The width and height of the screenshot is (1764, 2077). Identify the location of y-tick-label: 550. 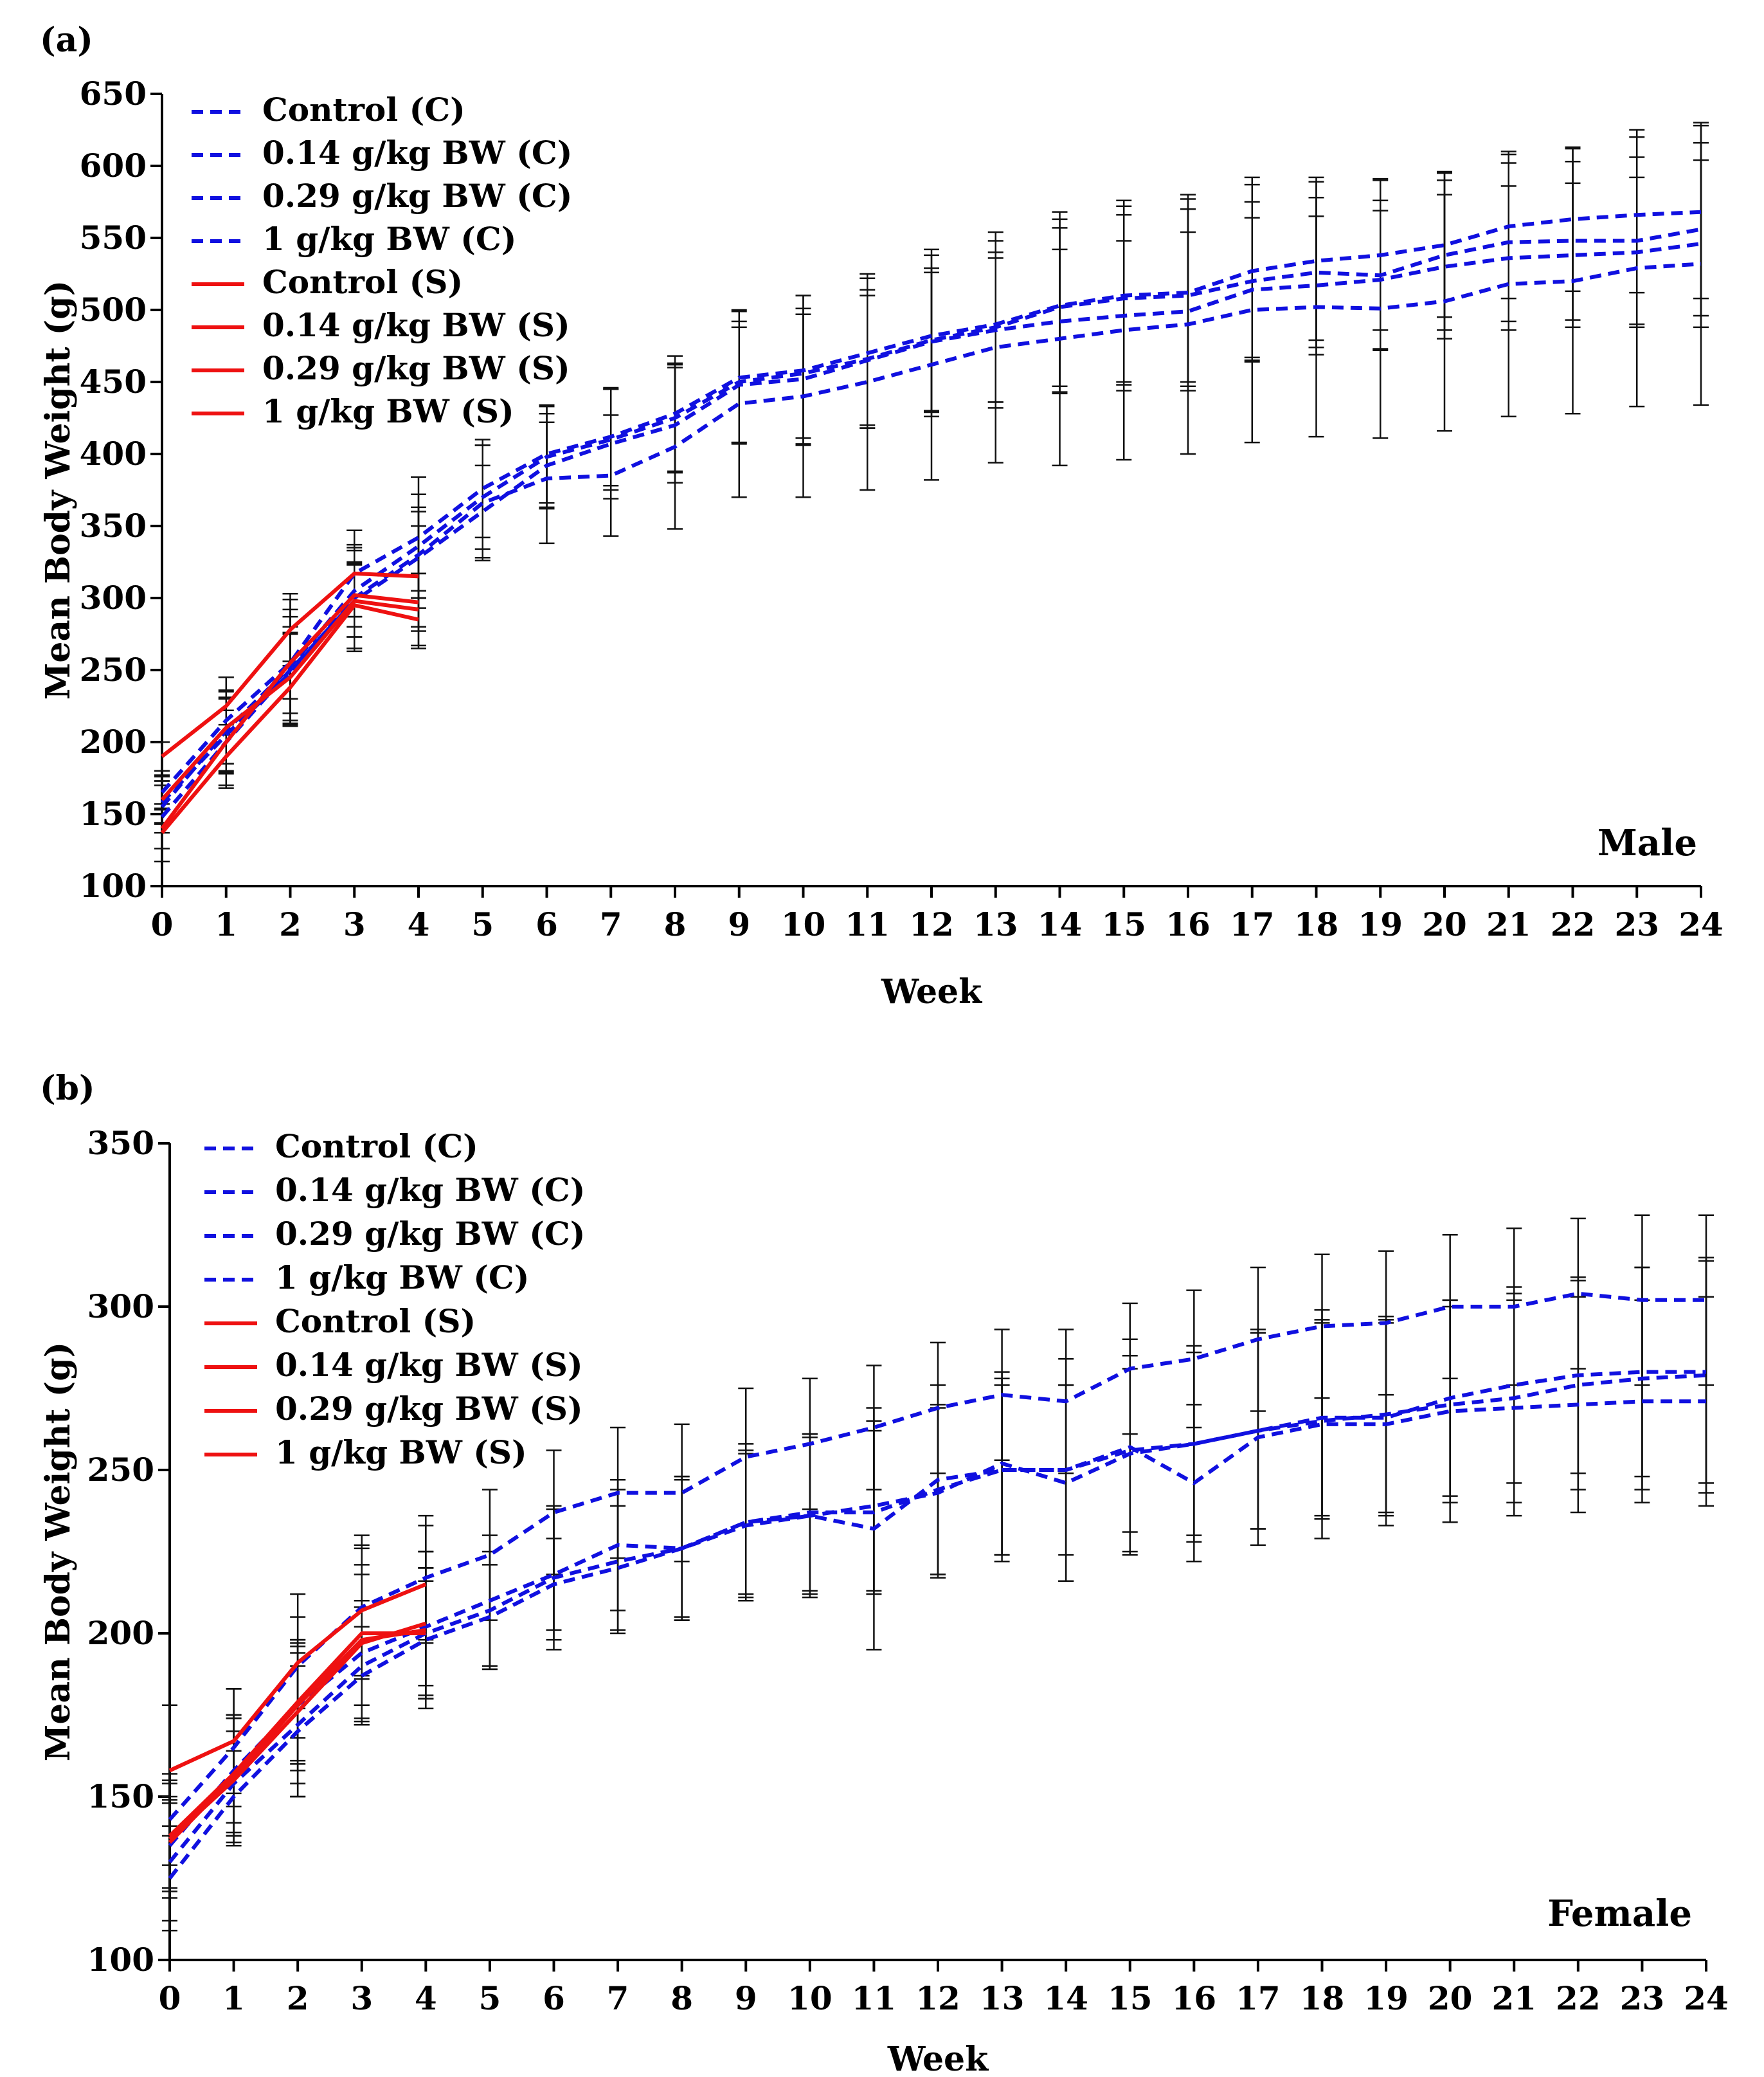
(114, 238).